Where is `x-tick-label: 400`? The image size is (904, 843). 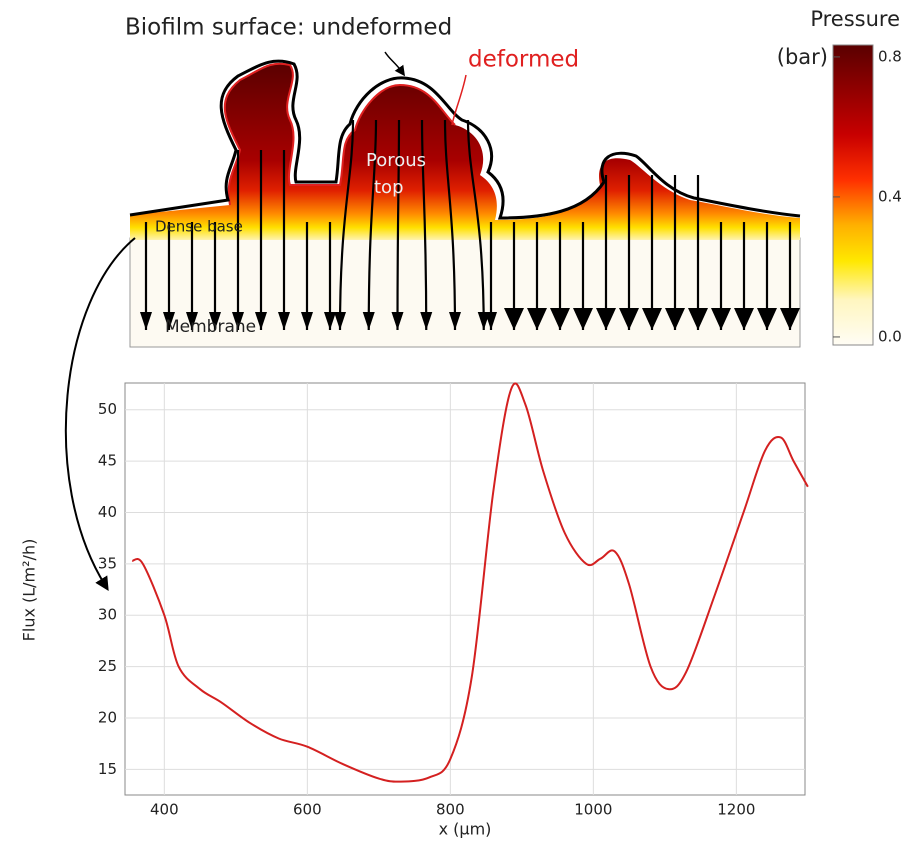 x-tick-label: 400 is located at coordinates (164, 810).